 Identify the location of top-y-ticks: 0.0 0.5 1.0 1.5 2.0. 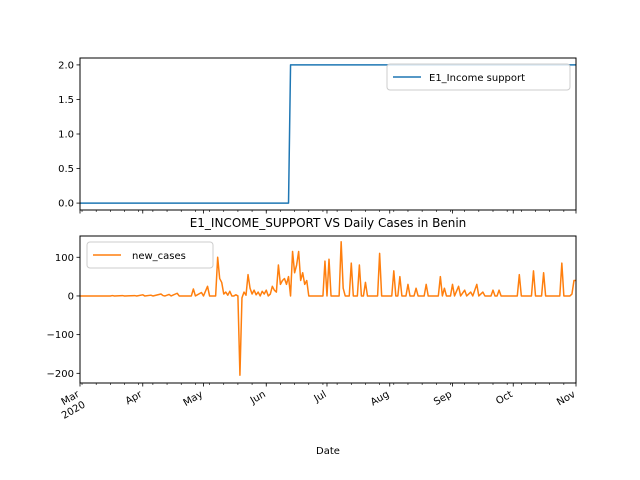
(69, 135).